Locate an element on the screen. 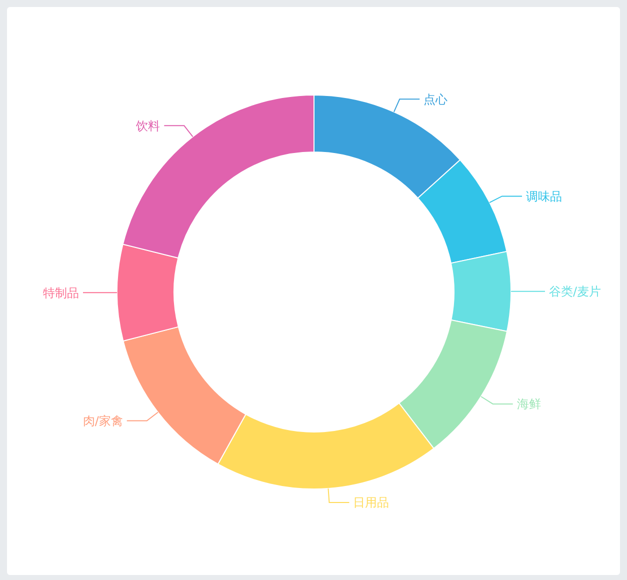  slice-label: 日用品 is located at coordinates (371, 503).